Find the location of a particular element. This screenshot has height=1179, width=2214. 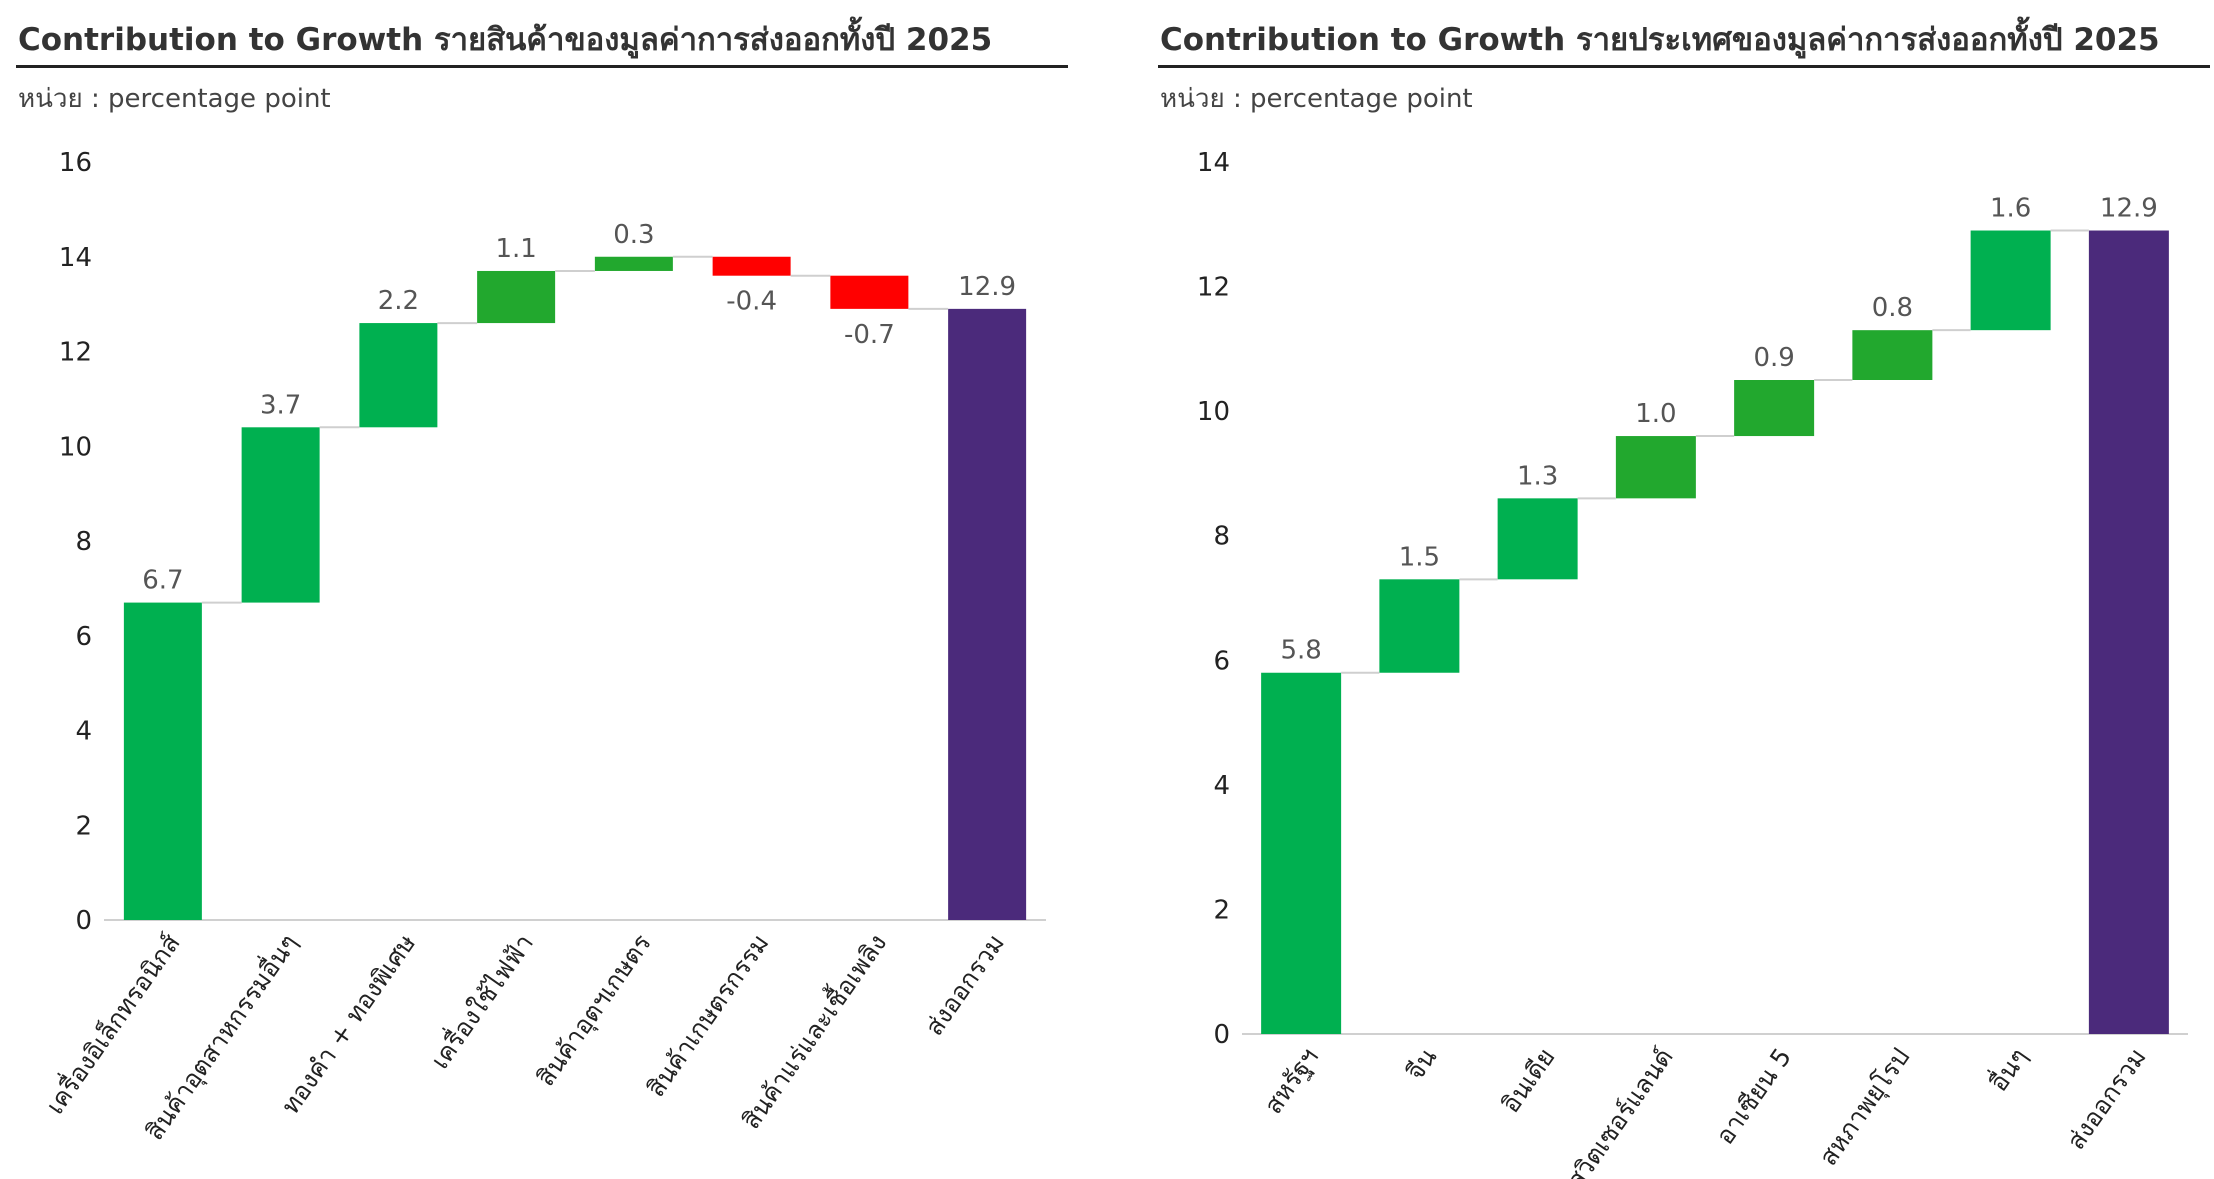

right-ytick-label: 14 is located at coordinates (1213, 163).